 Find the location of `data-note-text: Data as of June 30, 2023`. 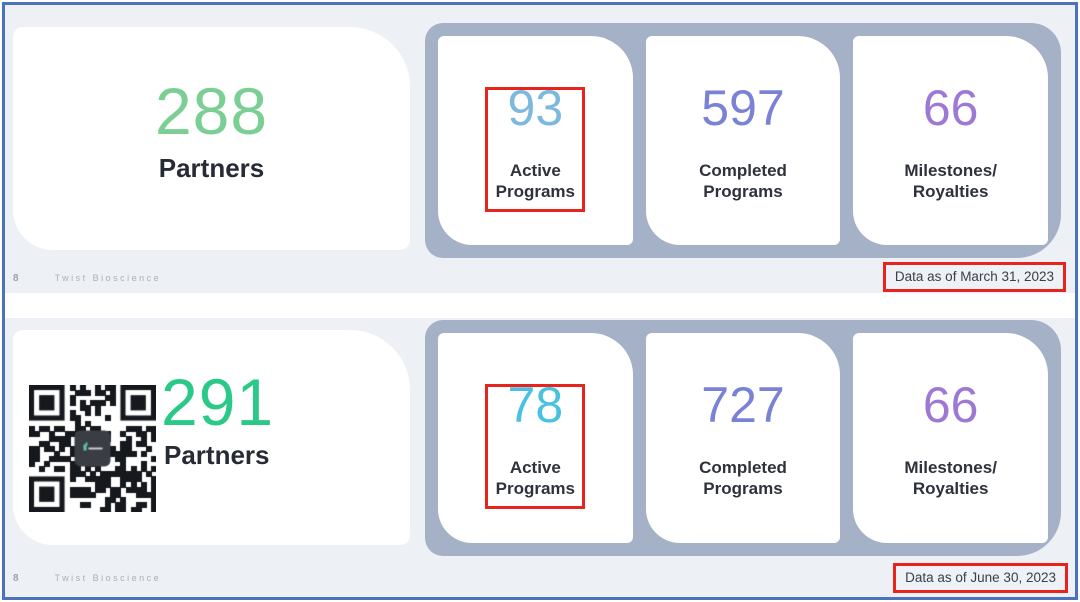

data-note-text: Data as of June 30, 2023 is located at coordinates (980, 577).